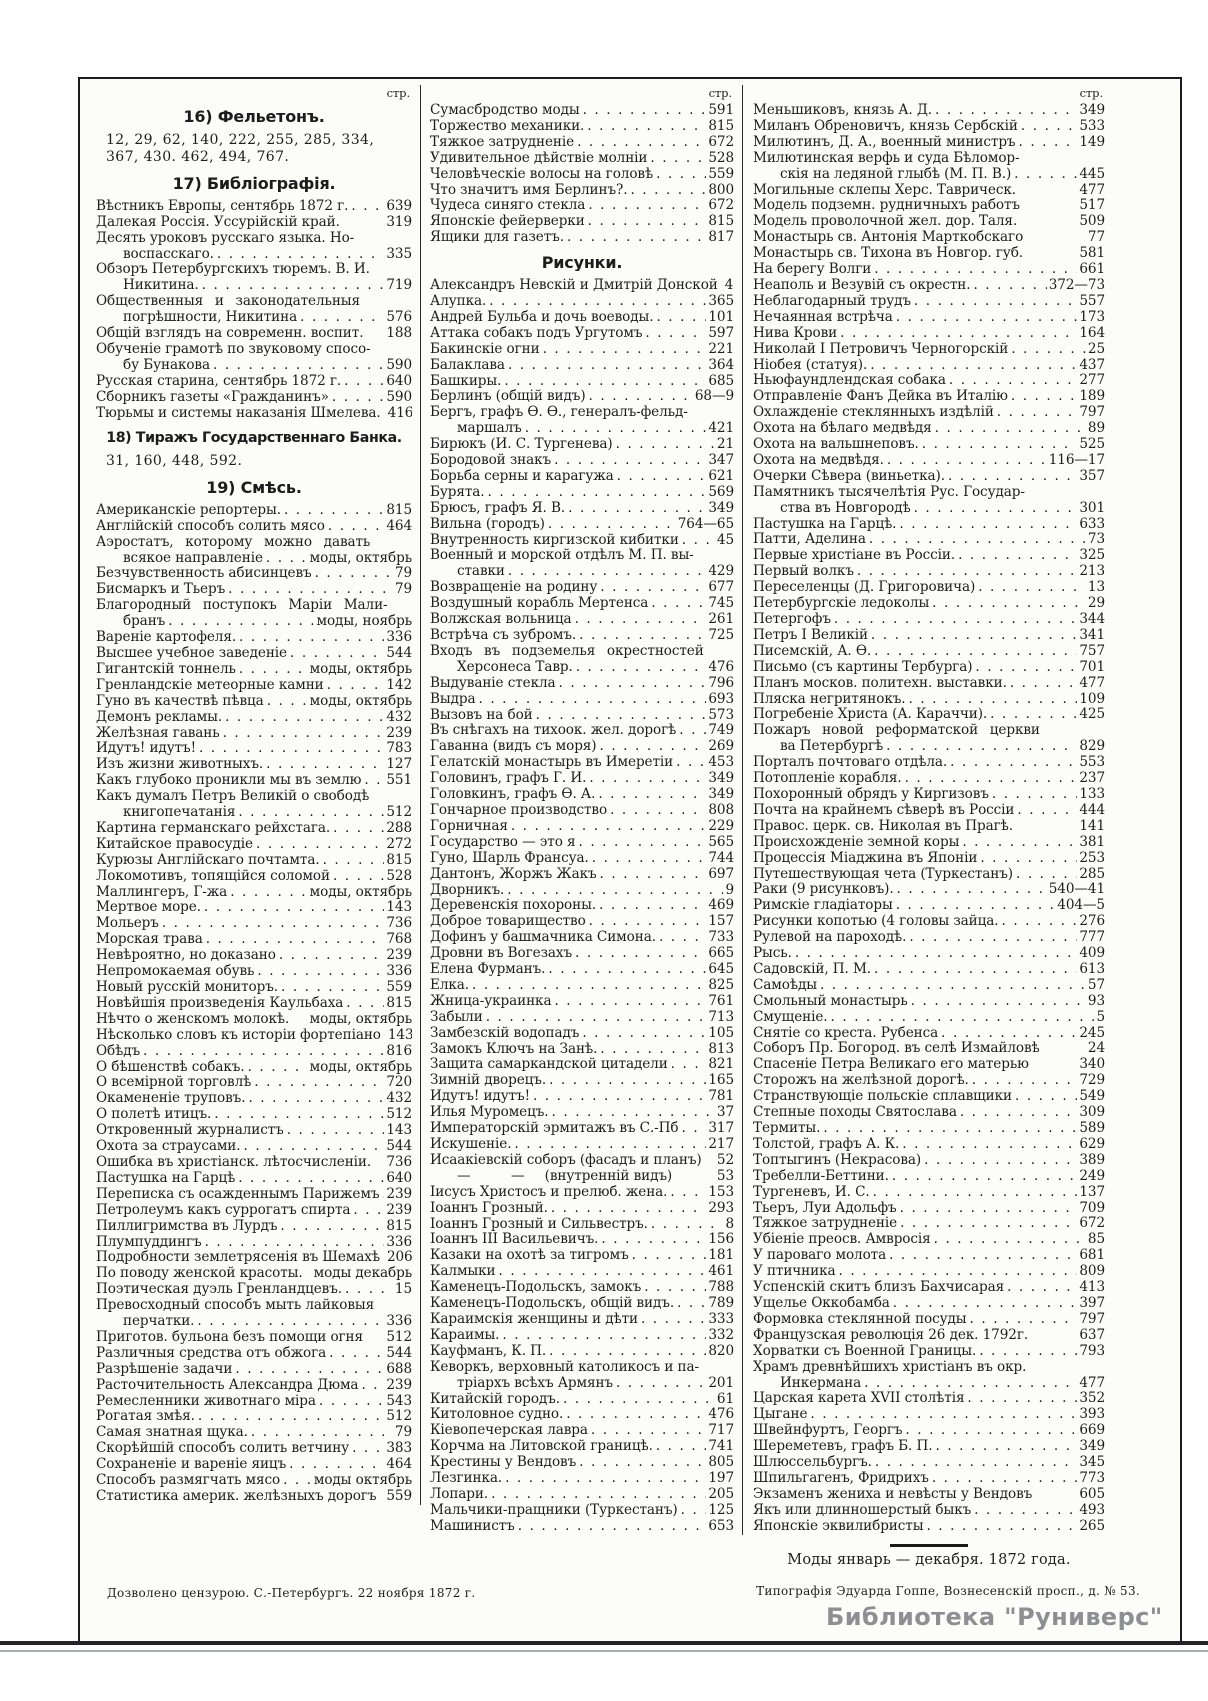 This screenshot has width=1208, height=1701. I want to click on index-entry: Горничная 229, so click(582, 827).